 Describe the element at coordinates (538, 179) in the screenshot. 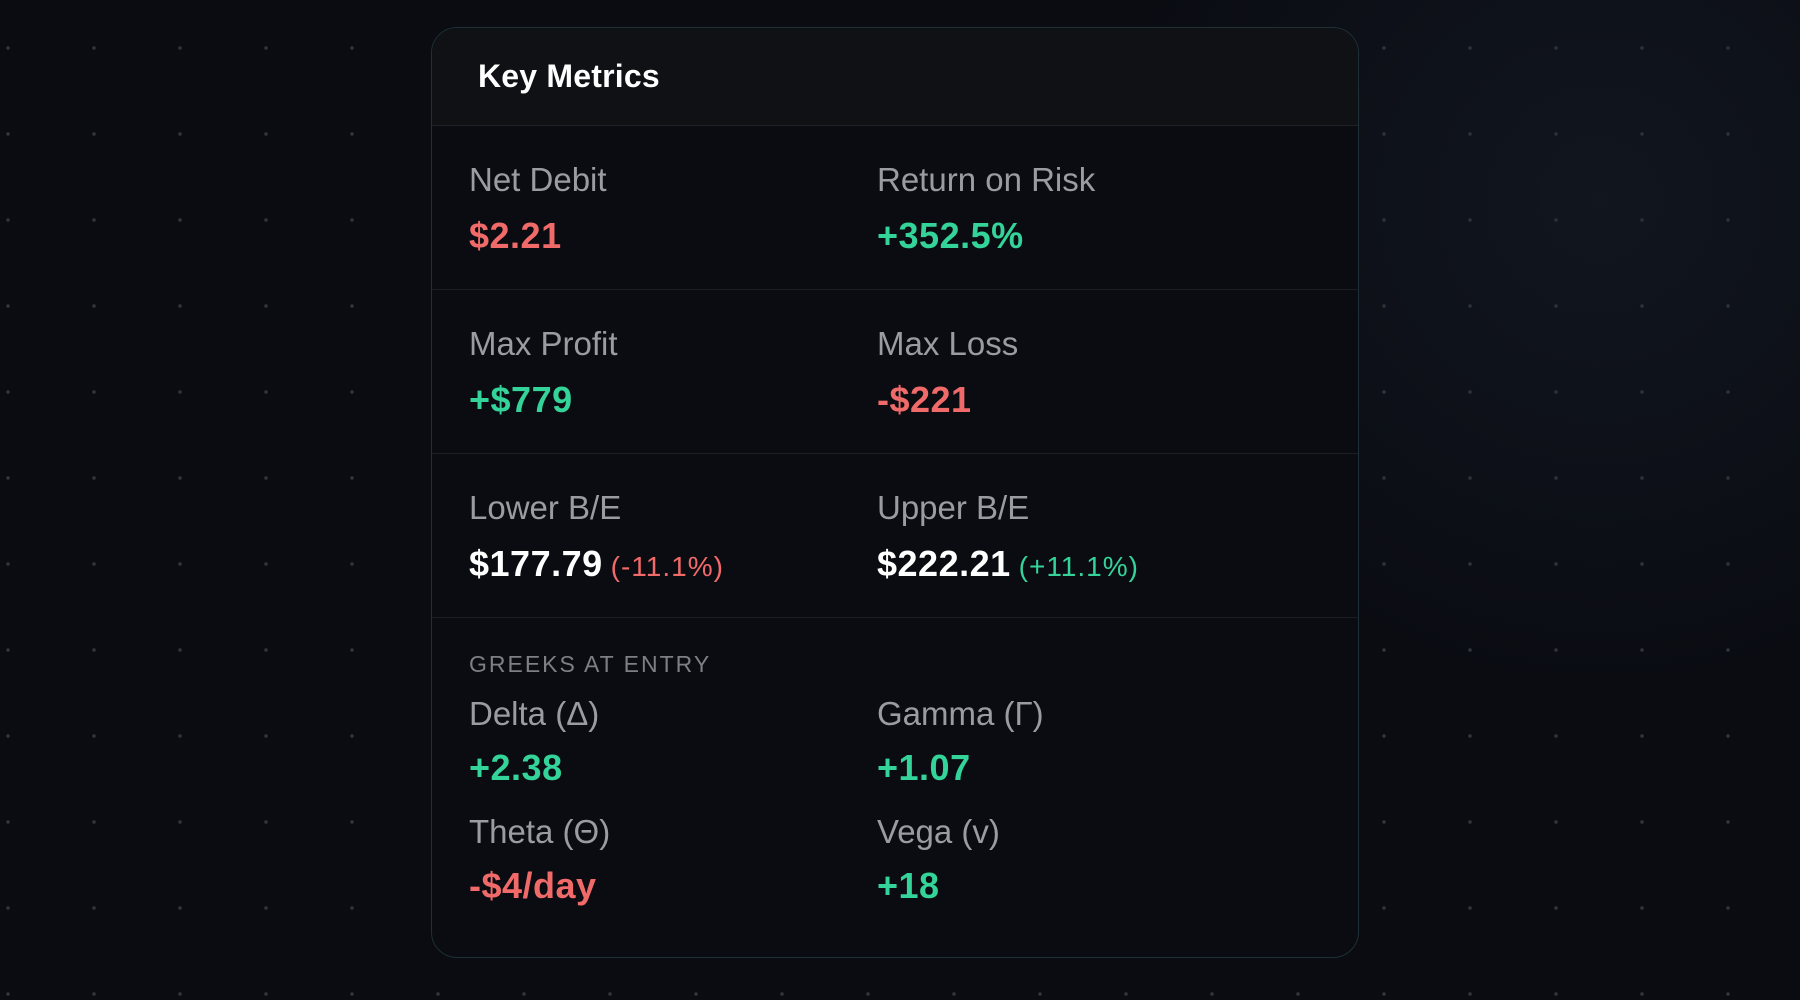

I see `metric-label: Net Debit` at that location.